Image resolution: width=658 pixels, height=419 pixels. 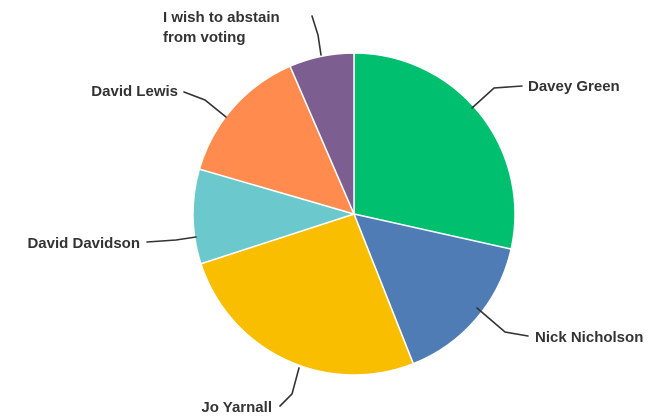 I want to click on slice-label-line: David Davidson, so click(x=83, y=243).